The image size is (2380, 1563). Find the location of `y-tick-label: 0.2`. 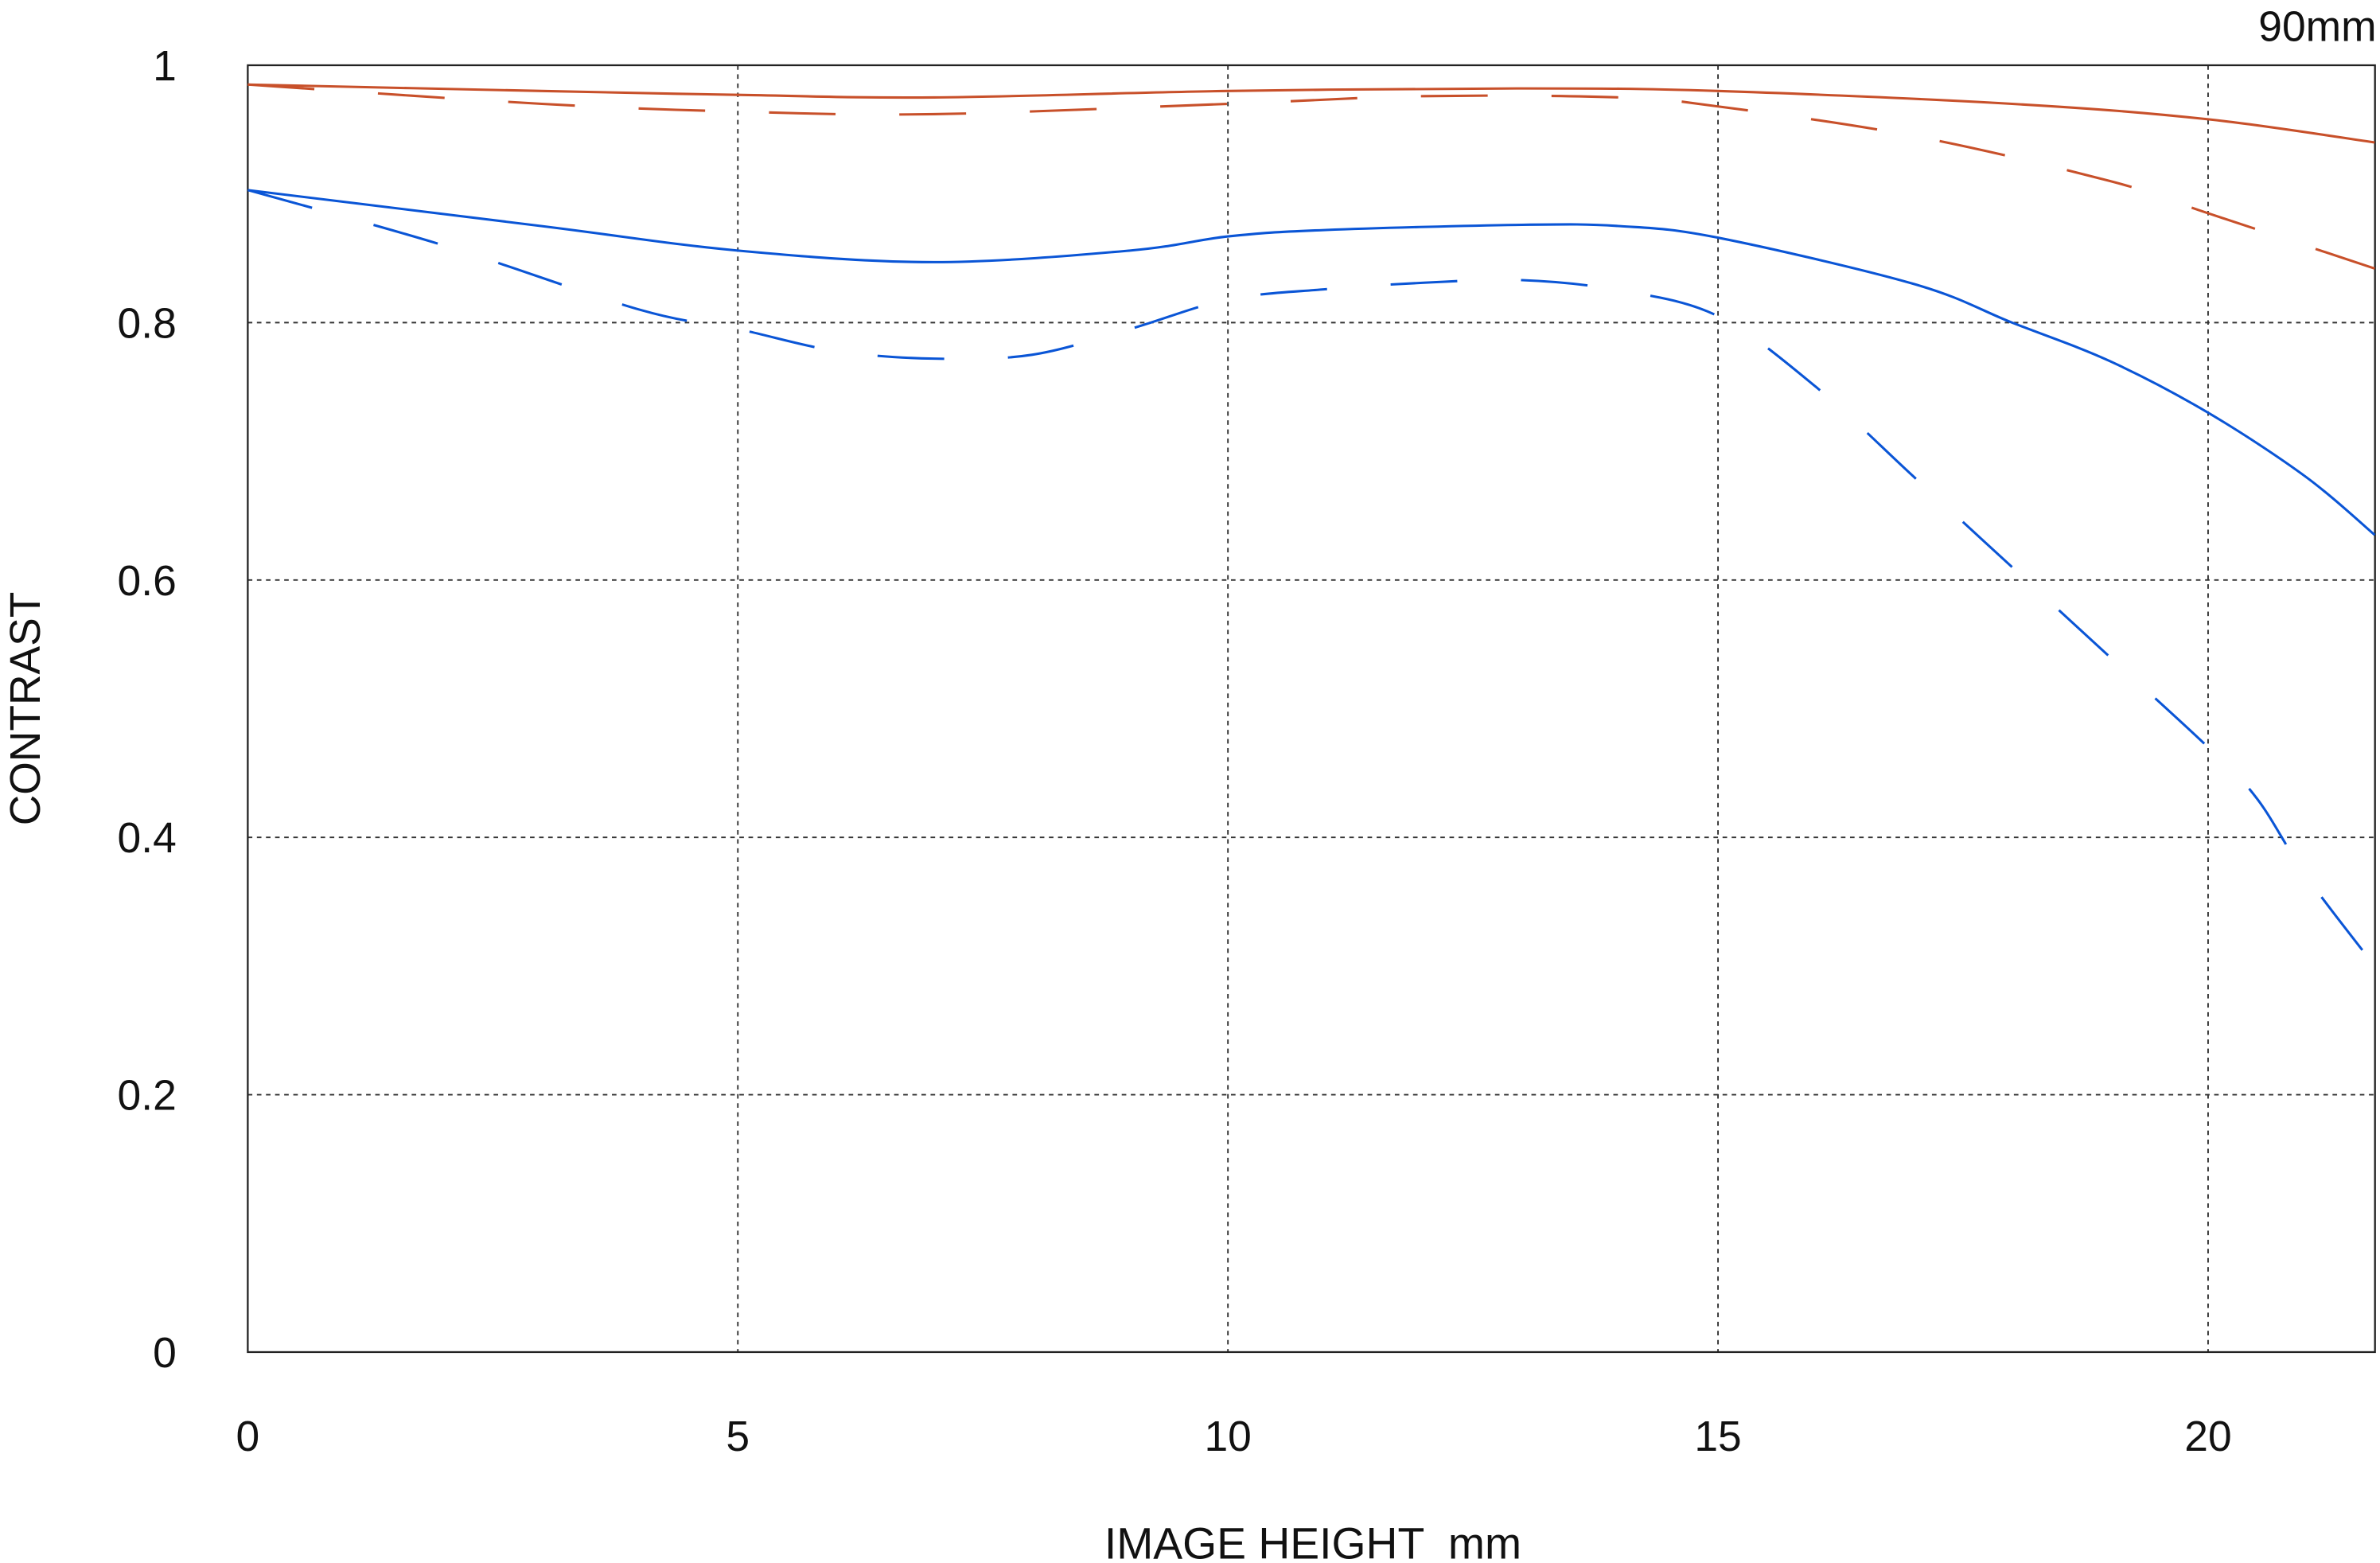

y-tick-label: 0.2 is located at coordinates (147, 1096).